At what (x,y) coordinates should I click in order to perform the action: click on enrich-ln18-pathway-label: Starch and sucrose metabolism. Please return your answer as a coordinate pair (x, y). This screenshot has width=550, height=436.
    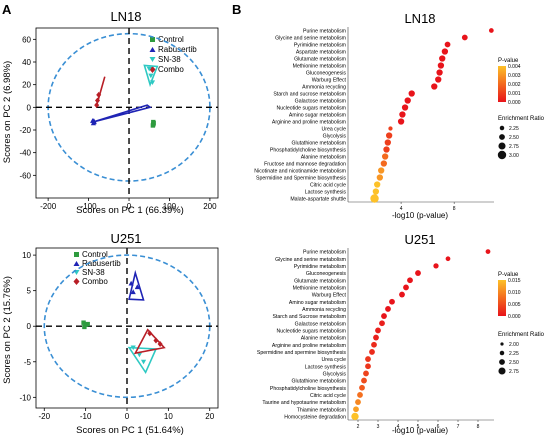
    Looking at the image, I should click on (309, 95).